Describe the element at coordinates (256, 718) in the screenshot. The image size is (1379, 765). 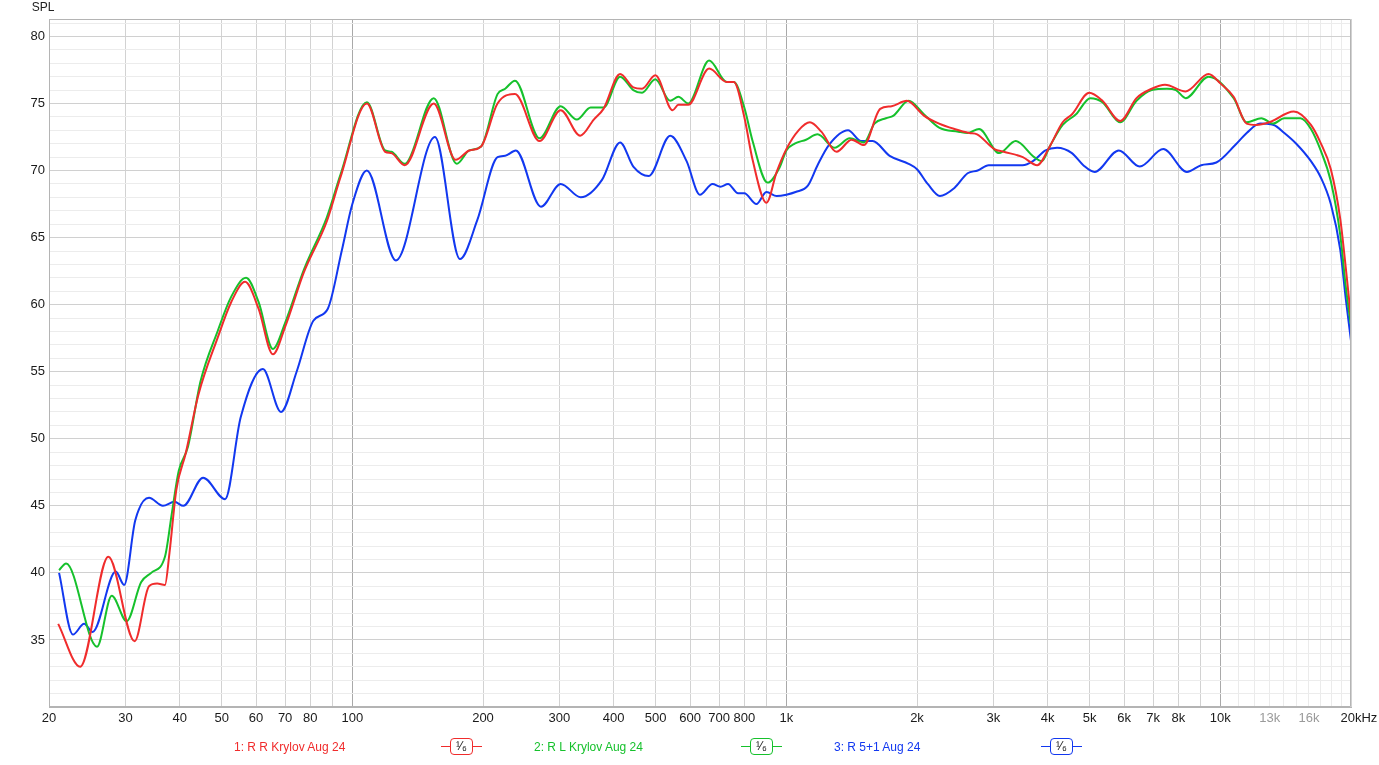
I see `x-tick-label: 60` at that location.